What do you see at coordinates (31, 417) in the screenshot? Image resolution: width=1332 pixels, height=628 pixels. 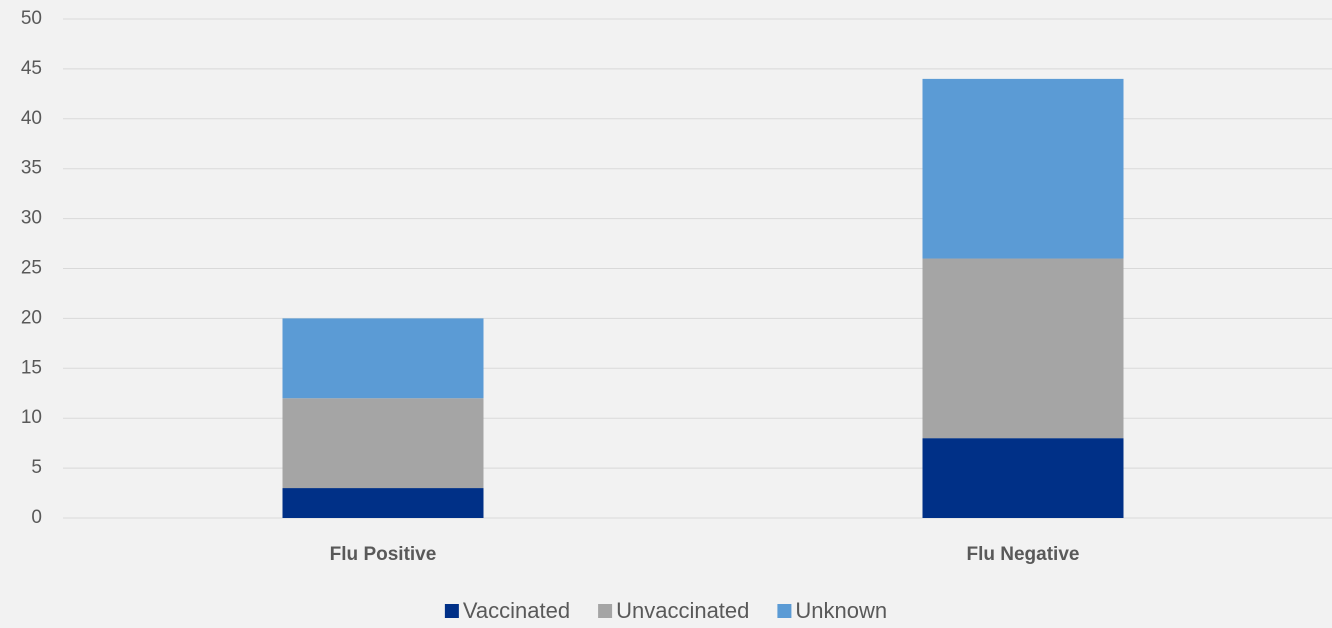 I see `y-tick-label: 10` at bounding box center [31, 417].